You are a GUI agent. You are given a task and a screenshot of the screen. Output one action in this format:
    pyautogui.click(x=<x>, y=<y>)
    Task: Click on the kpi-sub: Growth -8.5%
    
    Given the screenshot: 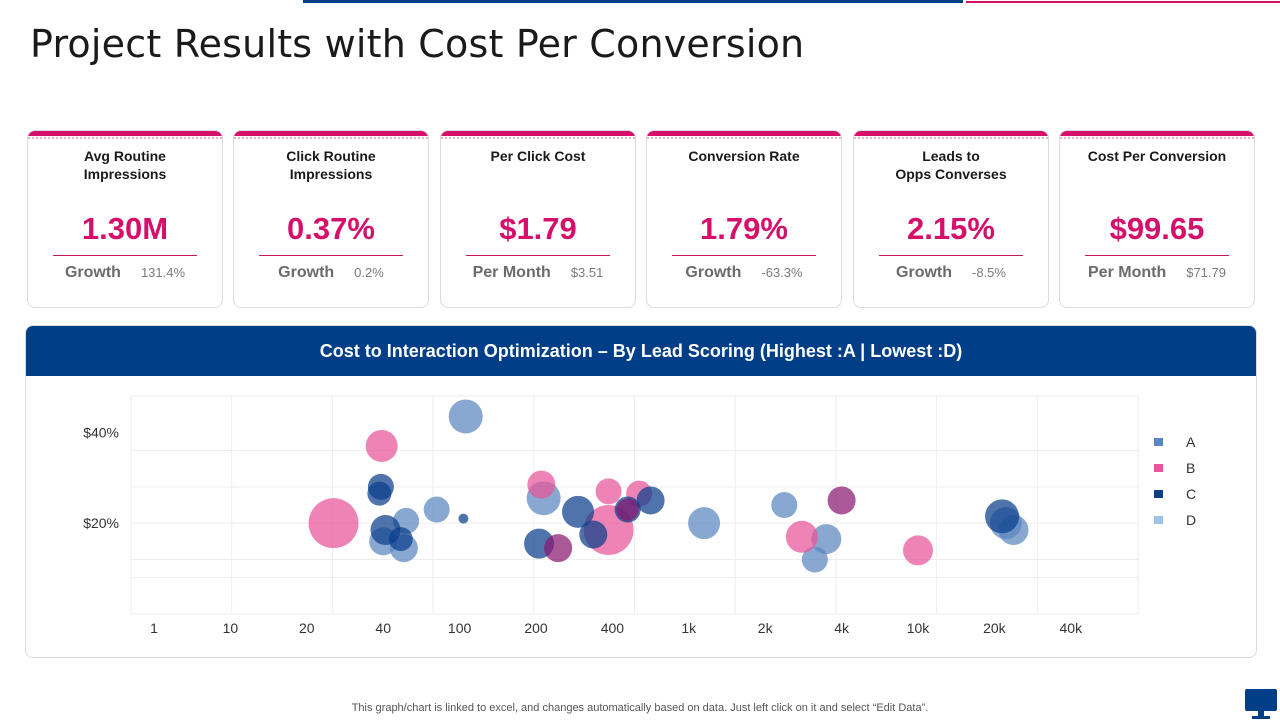 What is the action you would take?
    pyautogui.click(x=951, y=273)
    